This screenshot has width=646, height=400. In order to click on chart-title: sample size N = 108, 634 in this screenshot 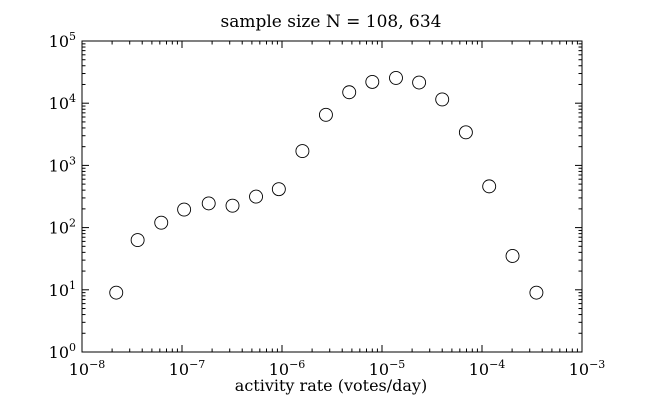, I will do `click(331, 22)`.